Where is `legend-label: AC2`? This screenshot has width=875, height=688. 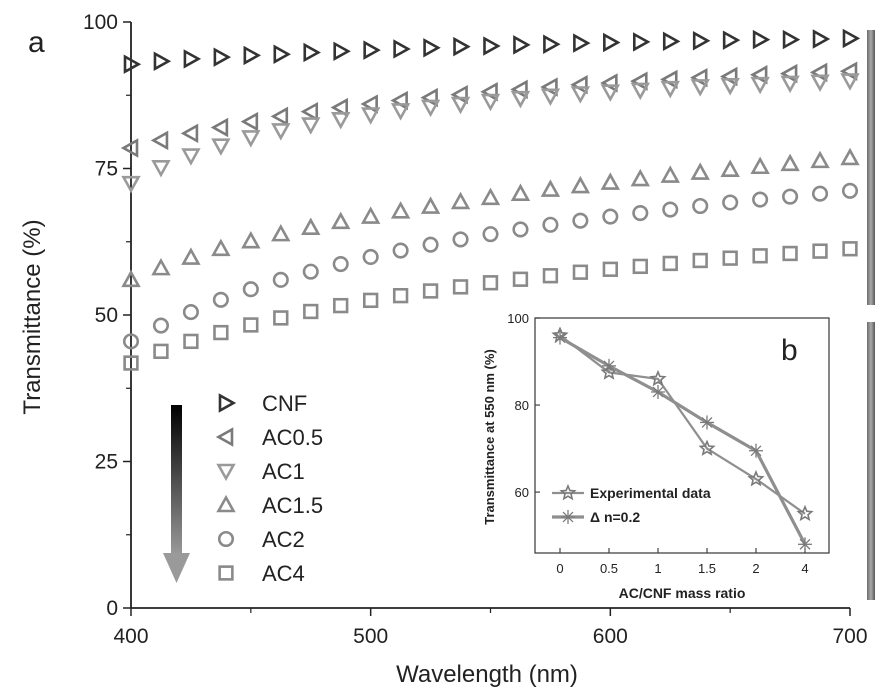 legend-label: AC2 is located at coordinates (283, 539).